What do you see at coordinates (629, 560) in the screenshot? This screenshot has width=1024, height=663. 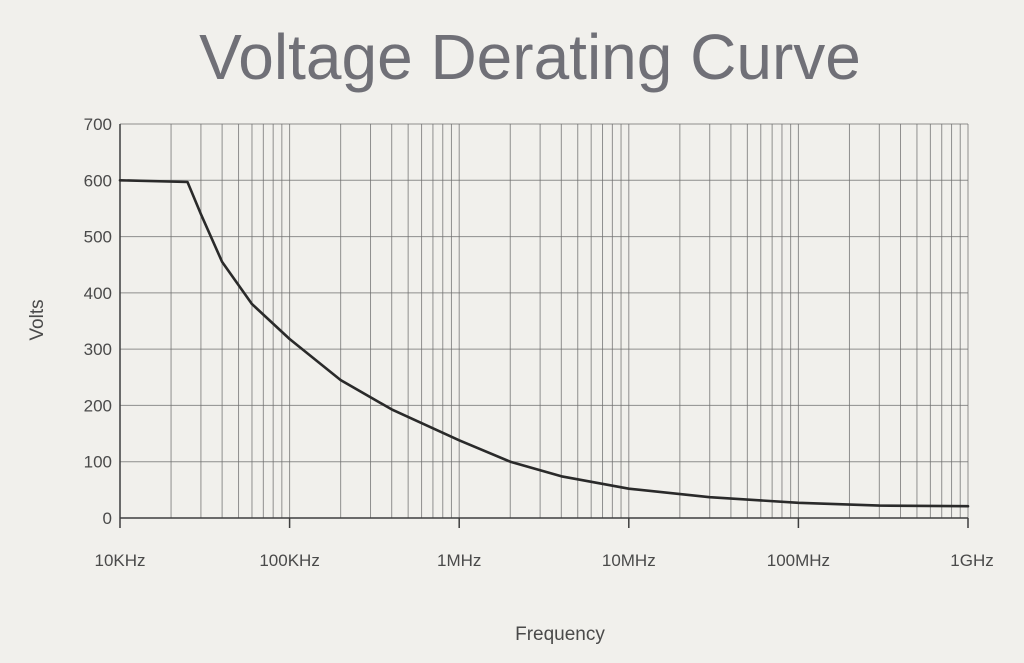 I see `x-tick-label: 10MHz` at bounding box center [629, 560].